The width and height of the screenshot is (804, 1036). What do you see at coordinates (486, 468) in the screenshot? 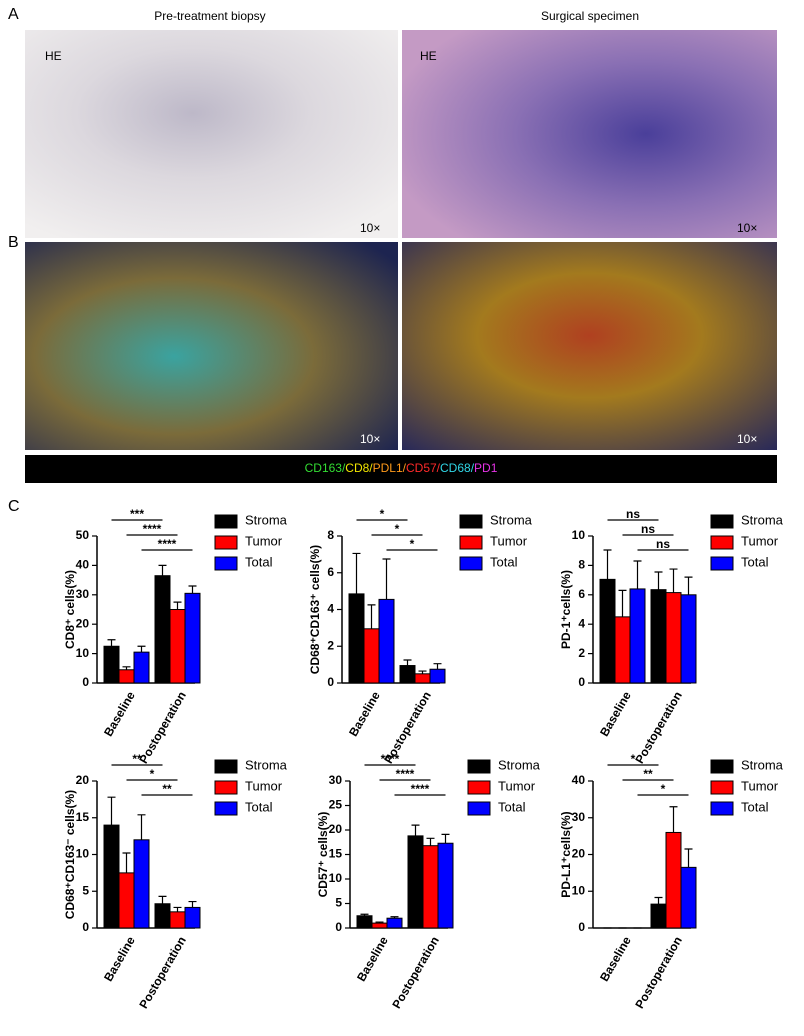
I see `marker-name: PD1` at bounding box center [486, 468].